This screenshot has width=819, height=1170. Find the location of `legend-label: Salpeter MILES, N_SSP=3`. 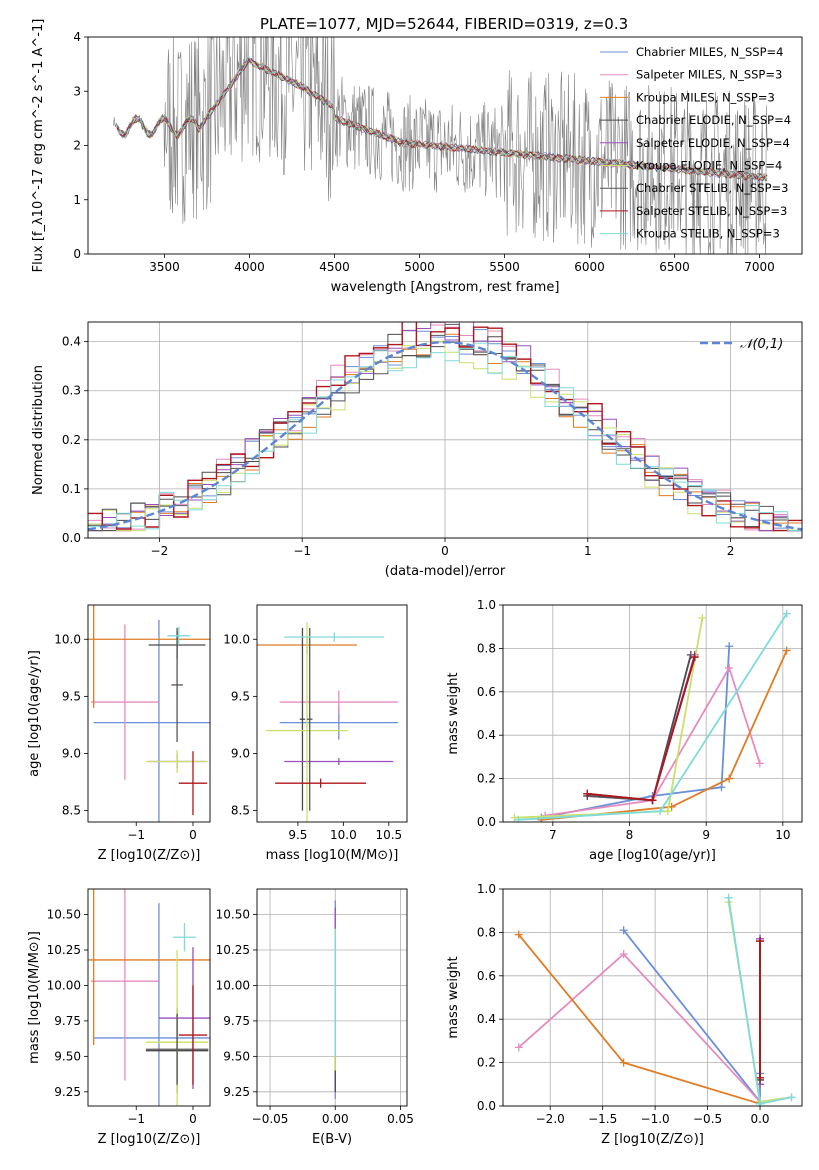

legend-label: Salpeter MILES, N_SSP=3 is located at coordinates (709, 75).